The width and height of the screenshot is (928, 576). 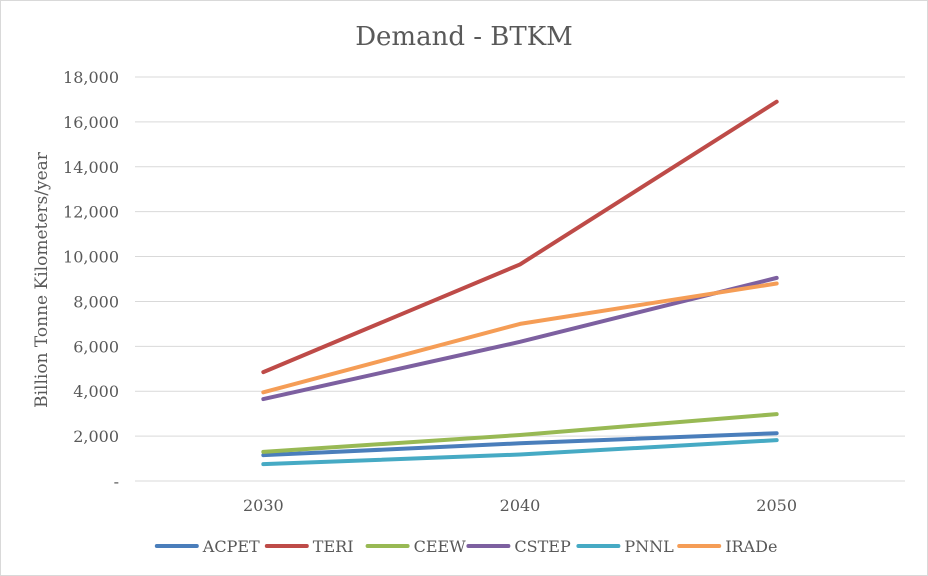 I want to click on x-tick-label: 2030, so click(x=263, y=505).